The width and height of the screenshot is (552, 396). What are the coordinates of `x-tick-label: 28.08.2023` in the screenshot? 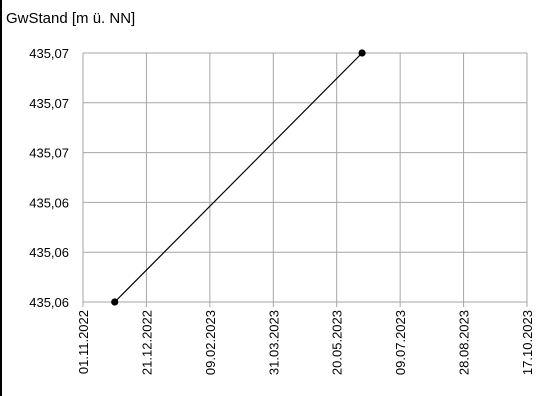 It's located at (464, 342).